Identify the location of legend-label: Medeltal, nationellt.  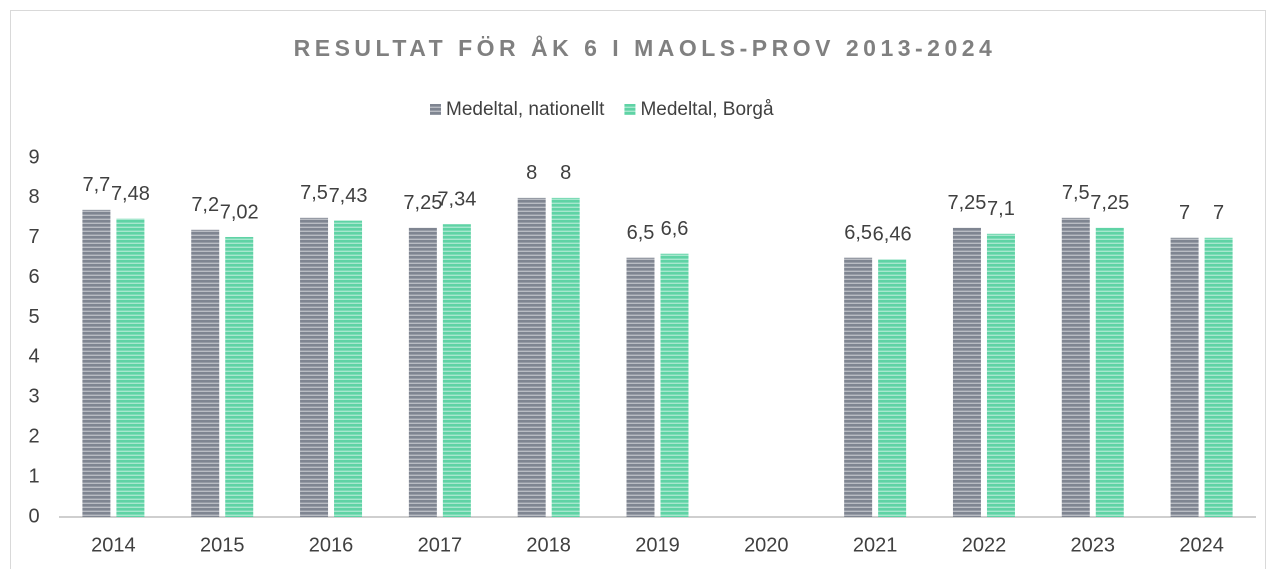
(525, 109).